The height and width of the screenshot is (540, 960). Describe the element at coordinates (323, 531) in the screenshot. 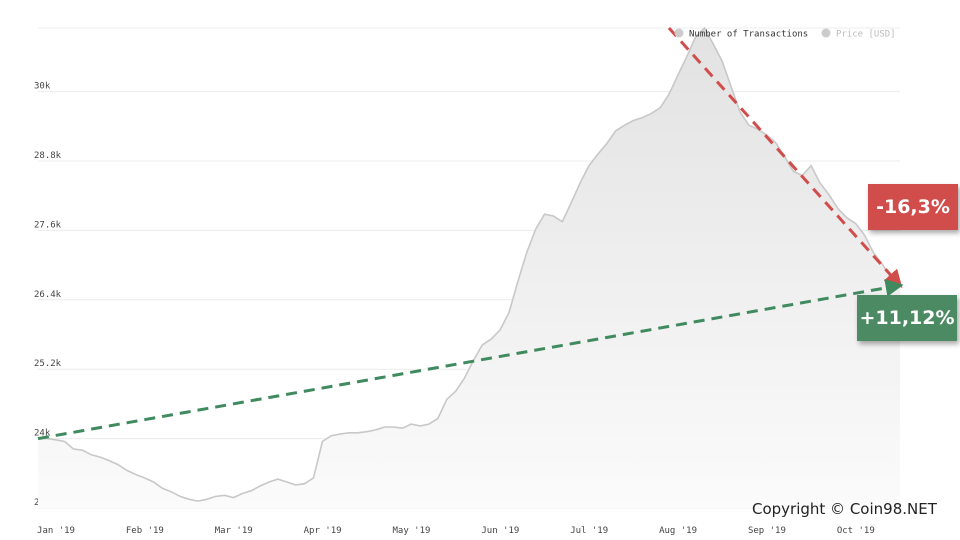

I see `x-tick-label: Apr '19` at that location.